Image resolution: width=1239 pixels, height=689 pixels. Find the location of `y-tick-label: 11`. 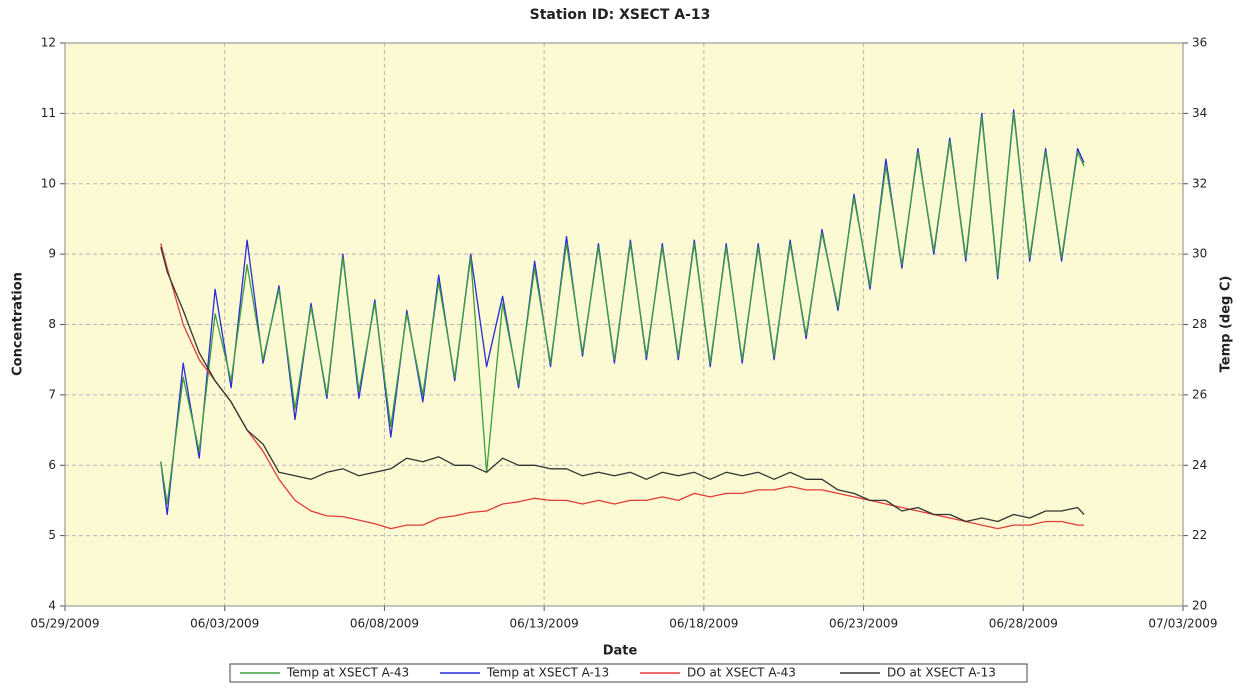

y-tick-label: 11 is located at coordinates (48, 113).